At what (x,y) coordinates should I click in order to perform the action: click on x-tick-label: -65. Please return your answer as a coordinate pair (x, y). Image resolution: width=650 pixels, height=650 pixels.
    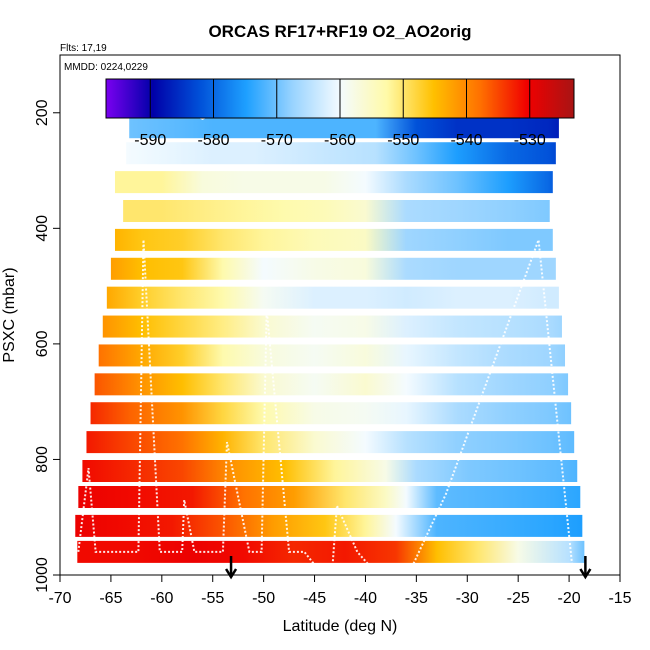
    Looking at the image, I should click on (110, 598).